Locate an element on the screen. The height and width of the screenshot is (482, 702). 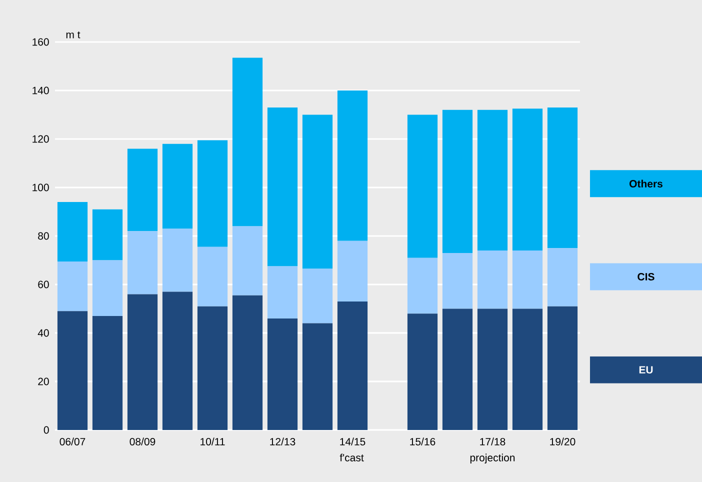
x-tick-label: 08/09 is located at coordinates (143, 442).